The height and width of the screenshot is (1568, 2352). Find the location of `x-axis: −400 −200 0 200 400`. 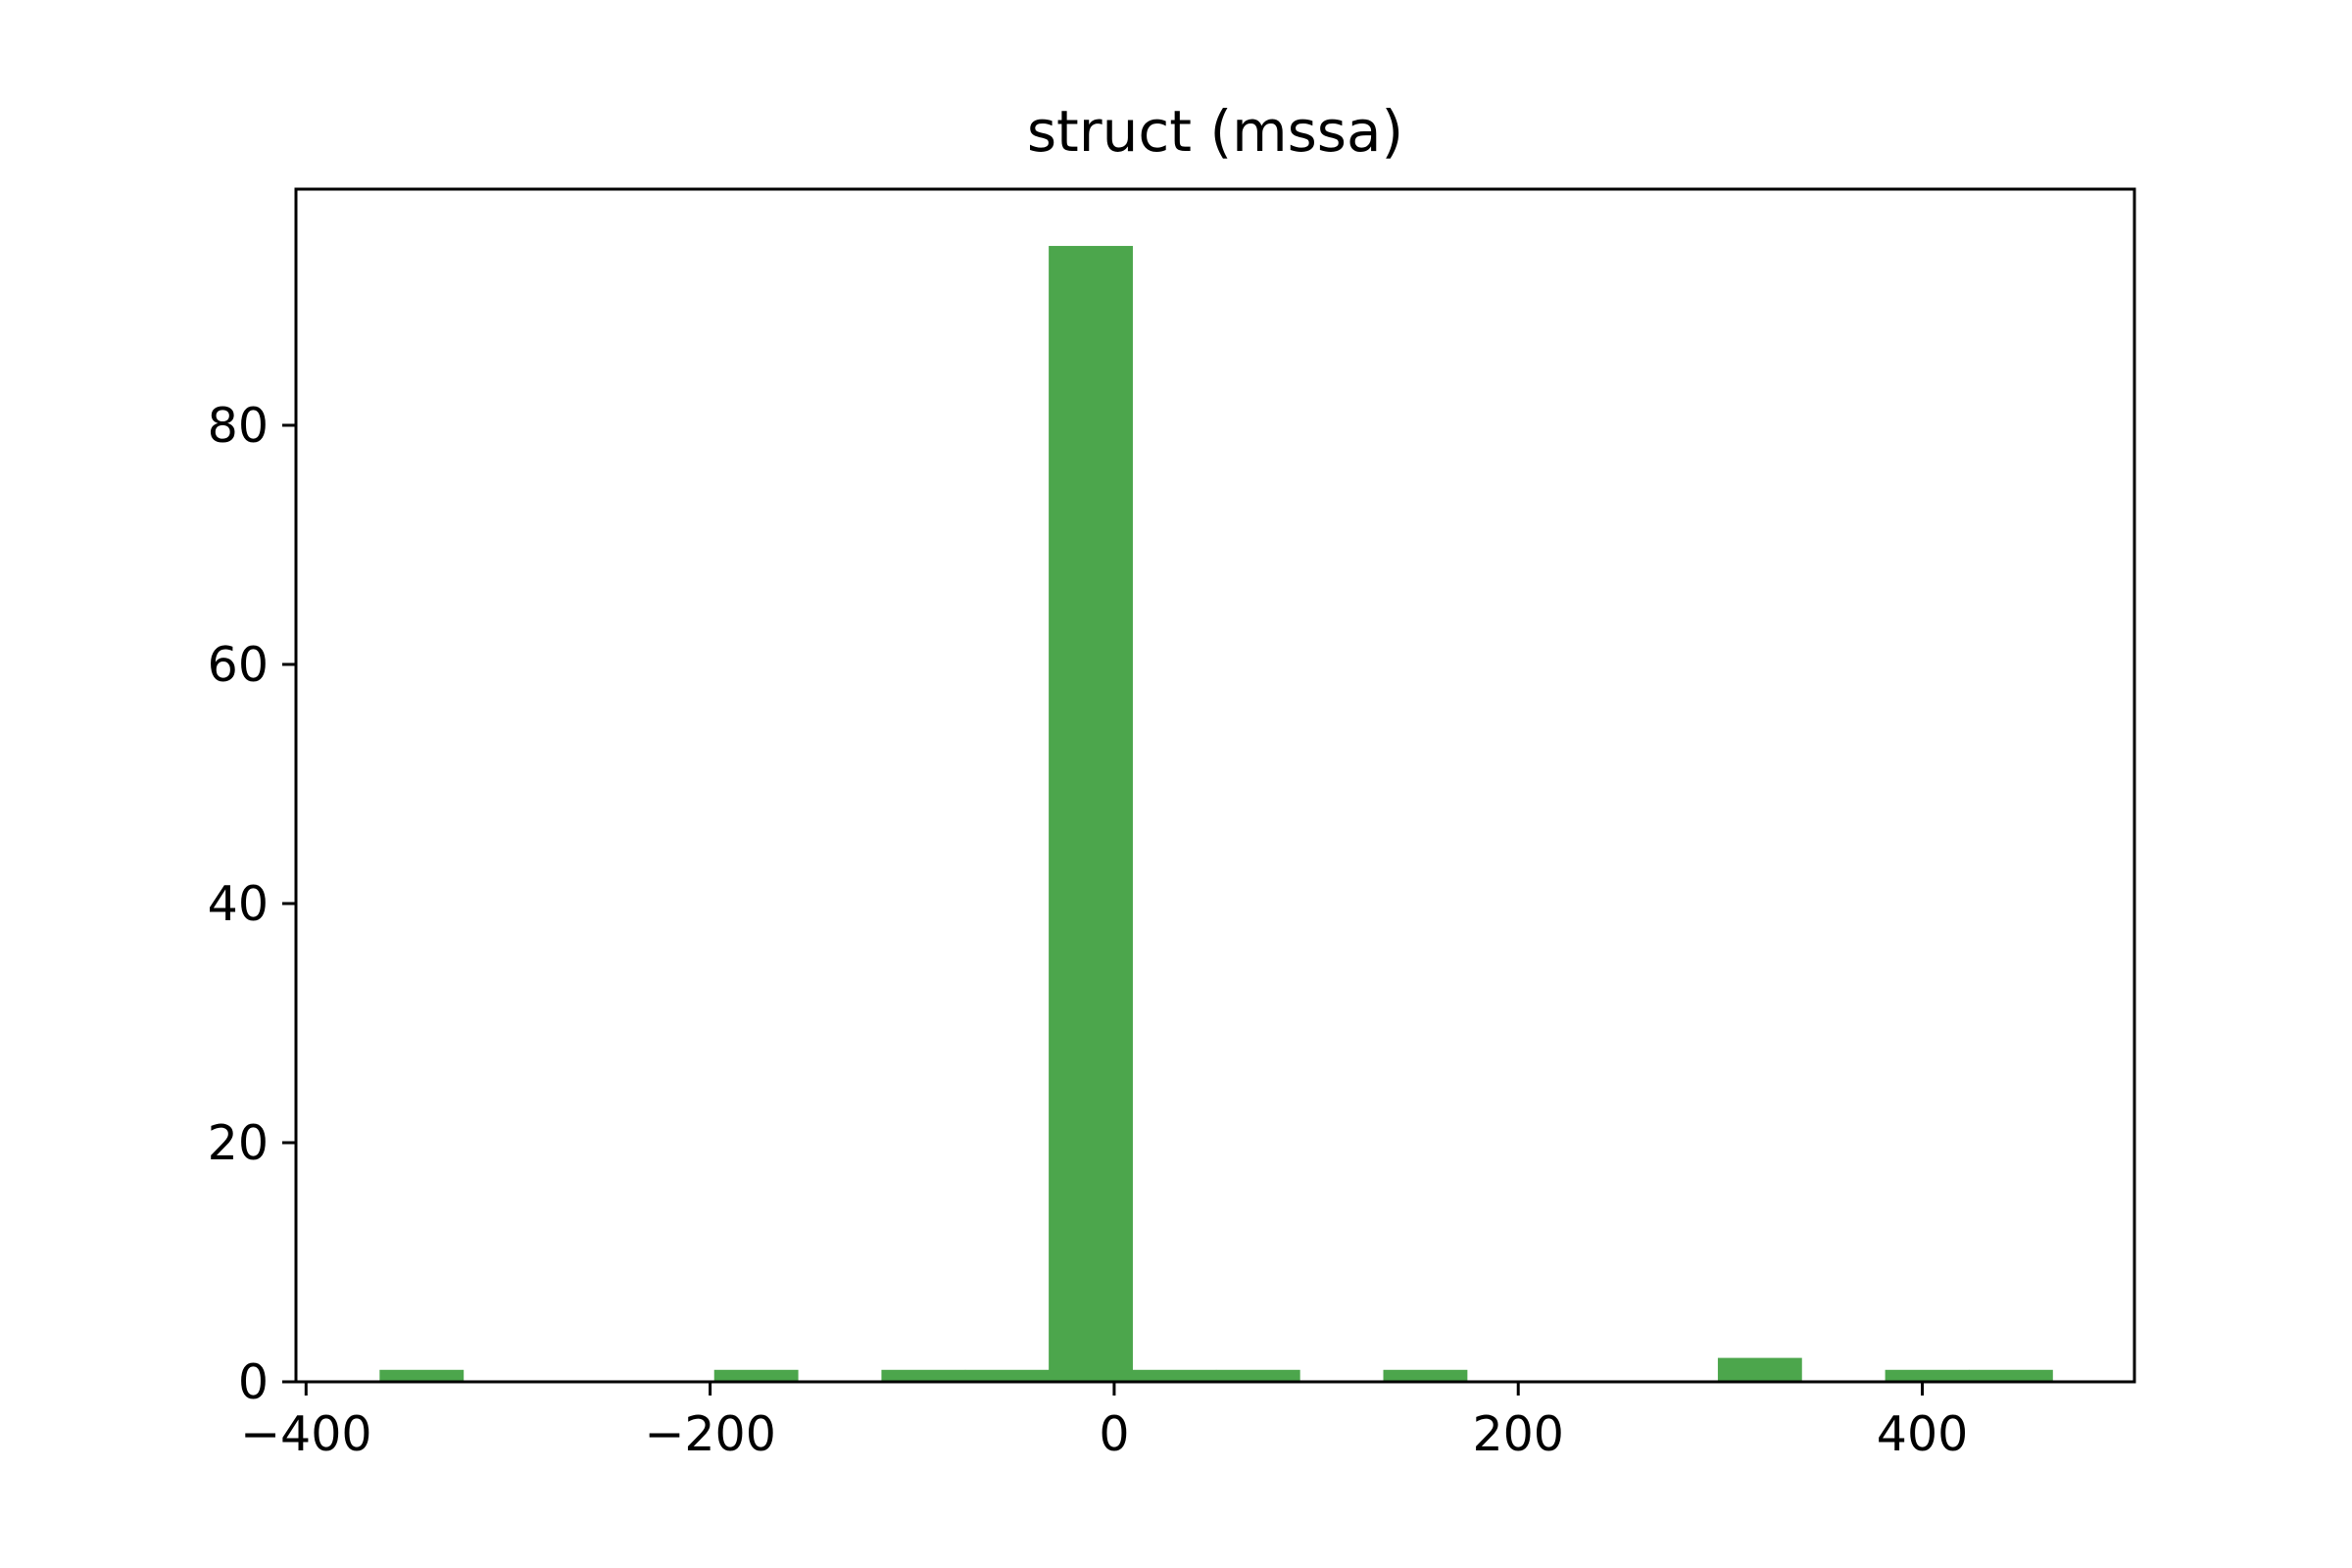

x-axis: −400 −200 0 200 400 is located at coordinates (1104, 1422).